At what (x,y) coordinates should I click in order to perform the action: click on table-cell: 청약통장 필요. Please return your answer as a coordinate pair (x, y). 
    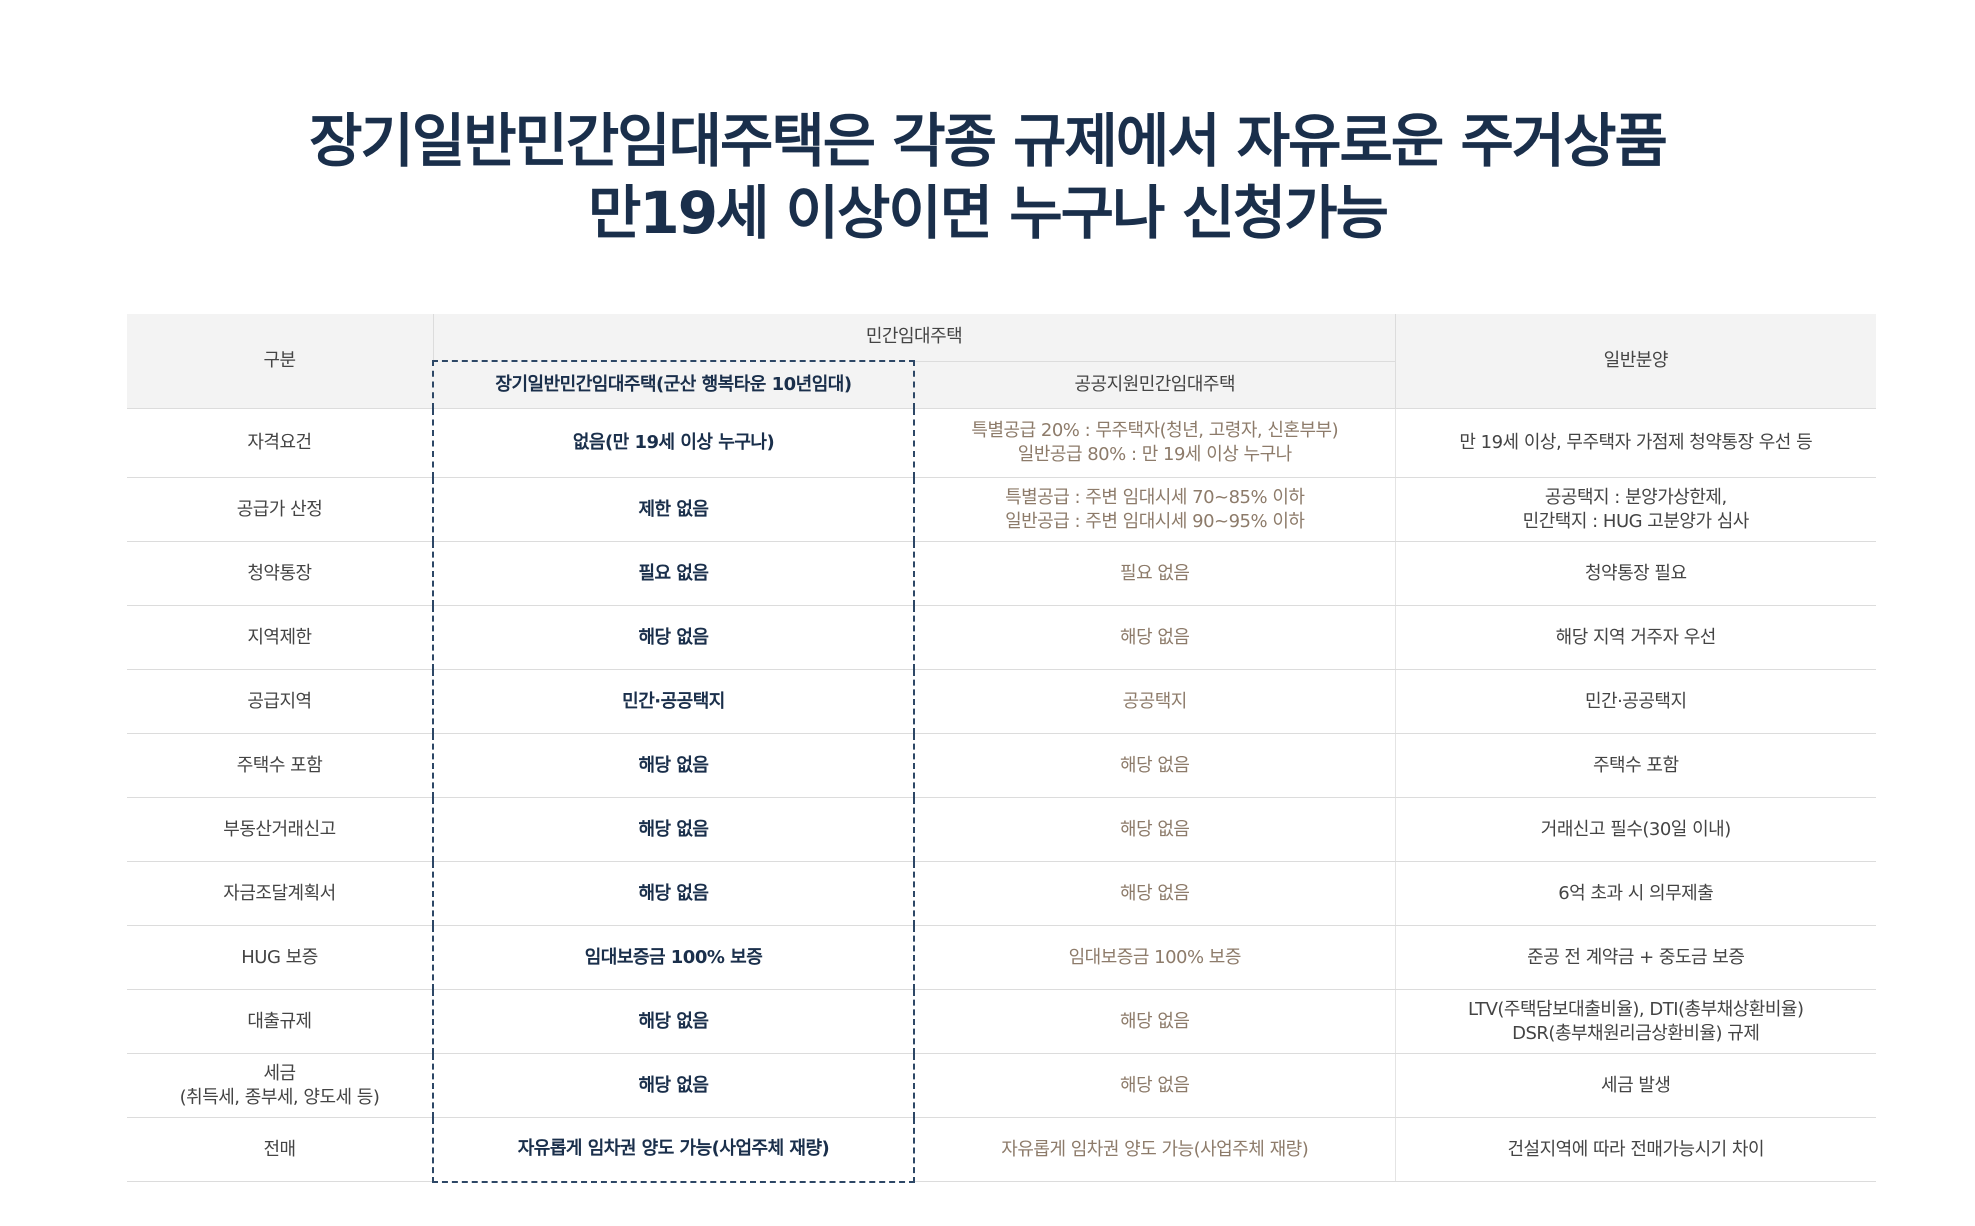
    Looking at the image, I should click on (1635, 573).